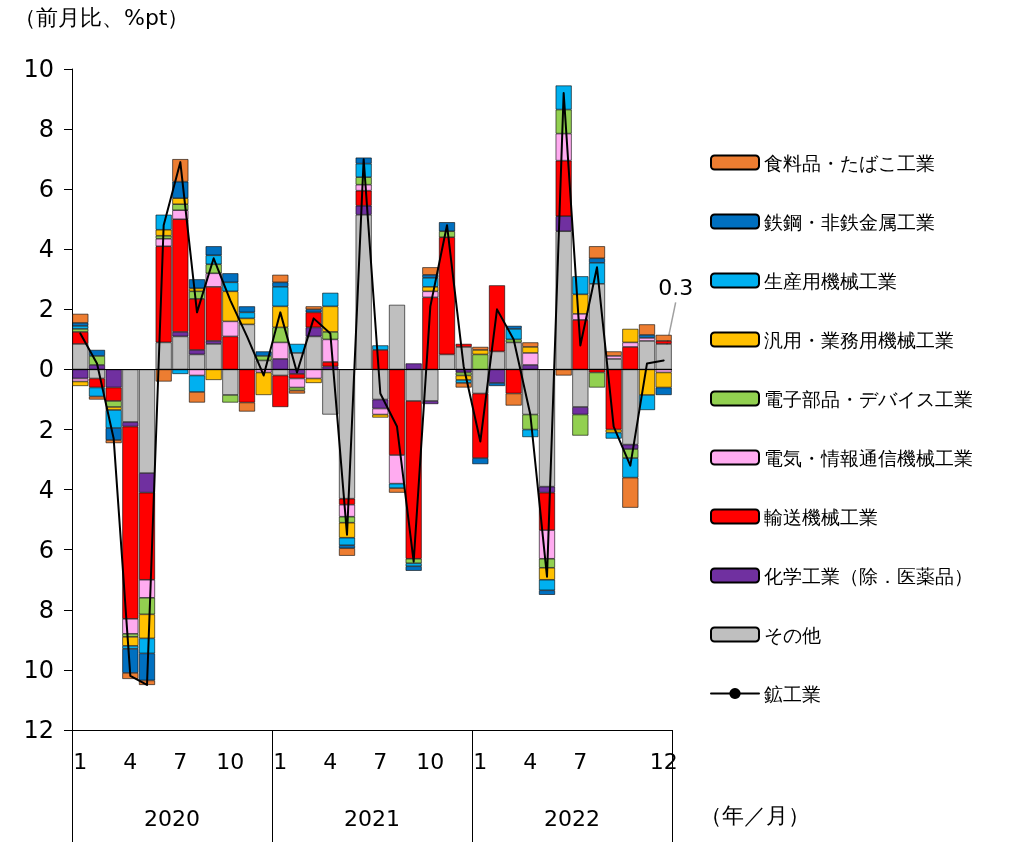  Describe the element at coordinates (830, 280) in the screenshot. I see `legend-label: 生産用機械工業` at that location.